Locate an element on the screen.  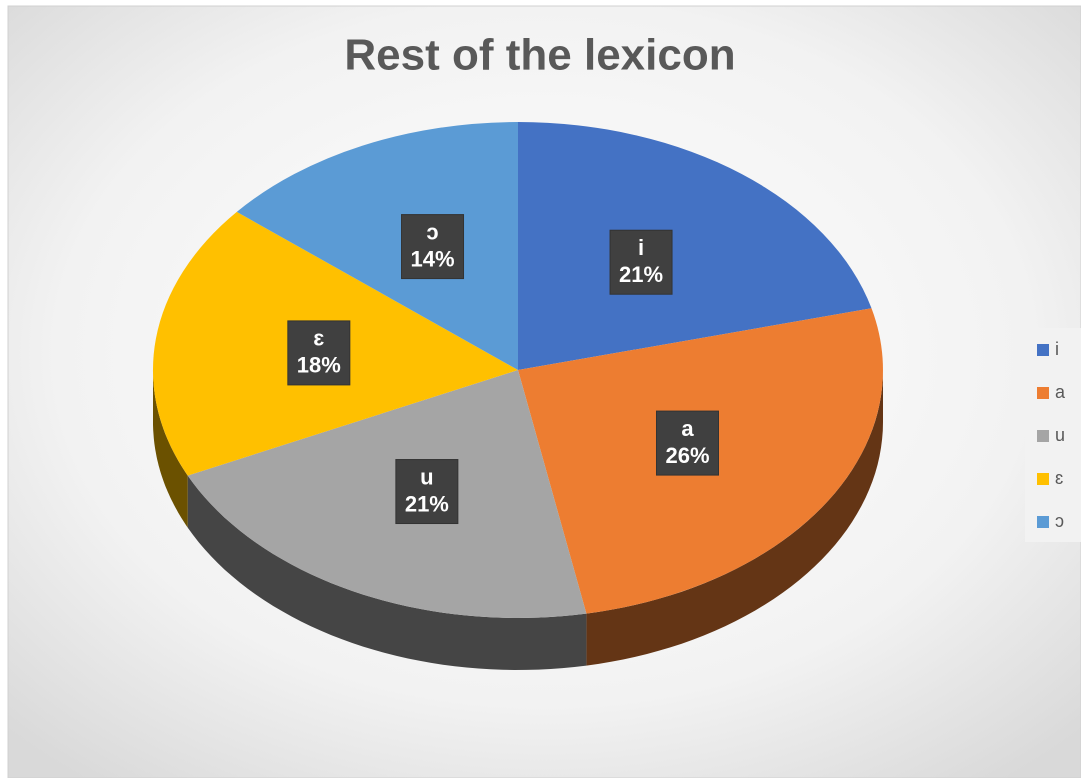
legend-label: ɔ is located at coordinates (1059, 521).